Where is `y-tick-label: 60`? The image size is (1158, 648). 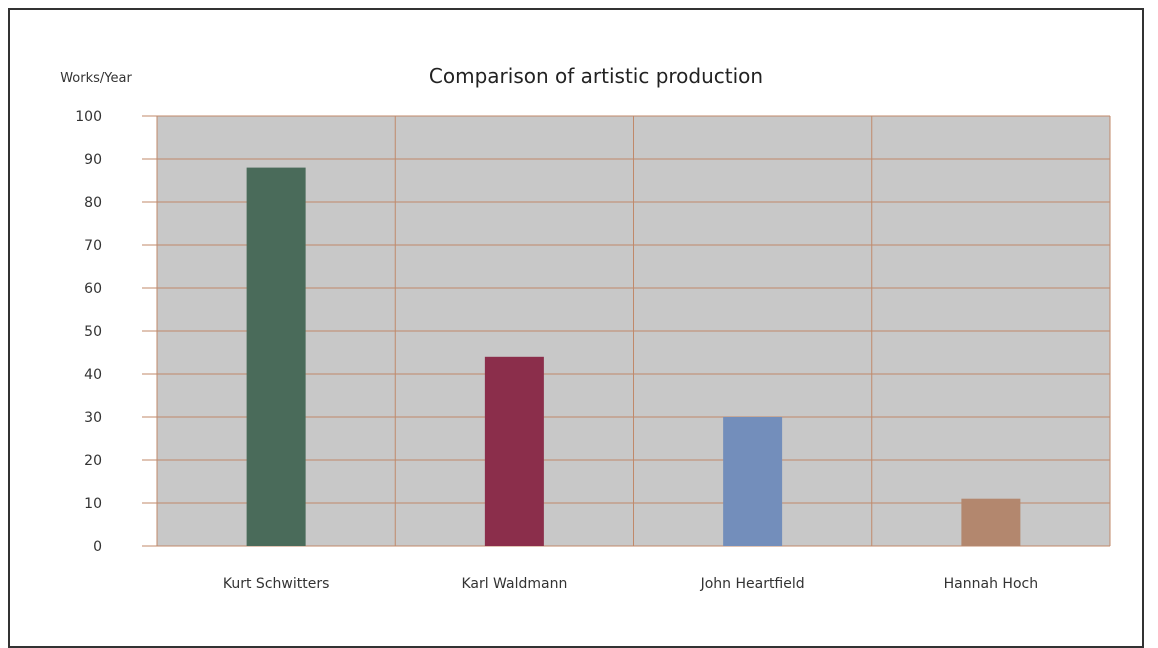
y-tick-label: 60 is located at coordinates (93, 289).